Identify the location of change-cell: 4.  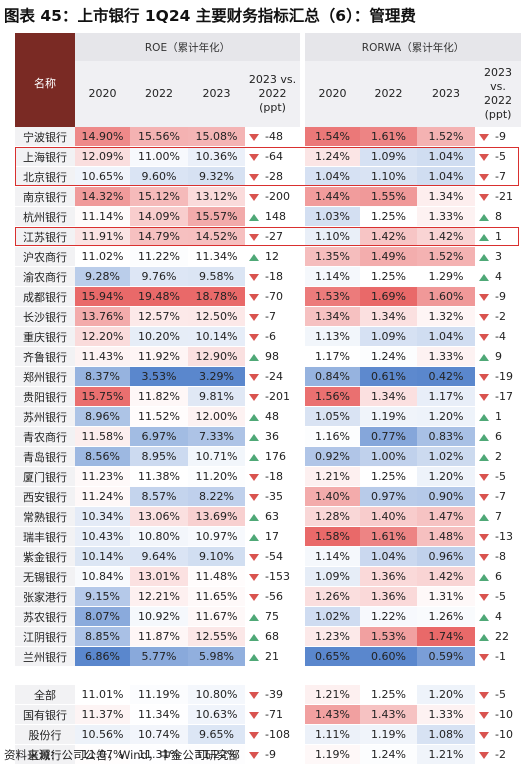
(498, 276).